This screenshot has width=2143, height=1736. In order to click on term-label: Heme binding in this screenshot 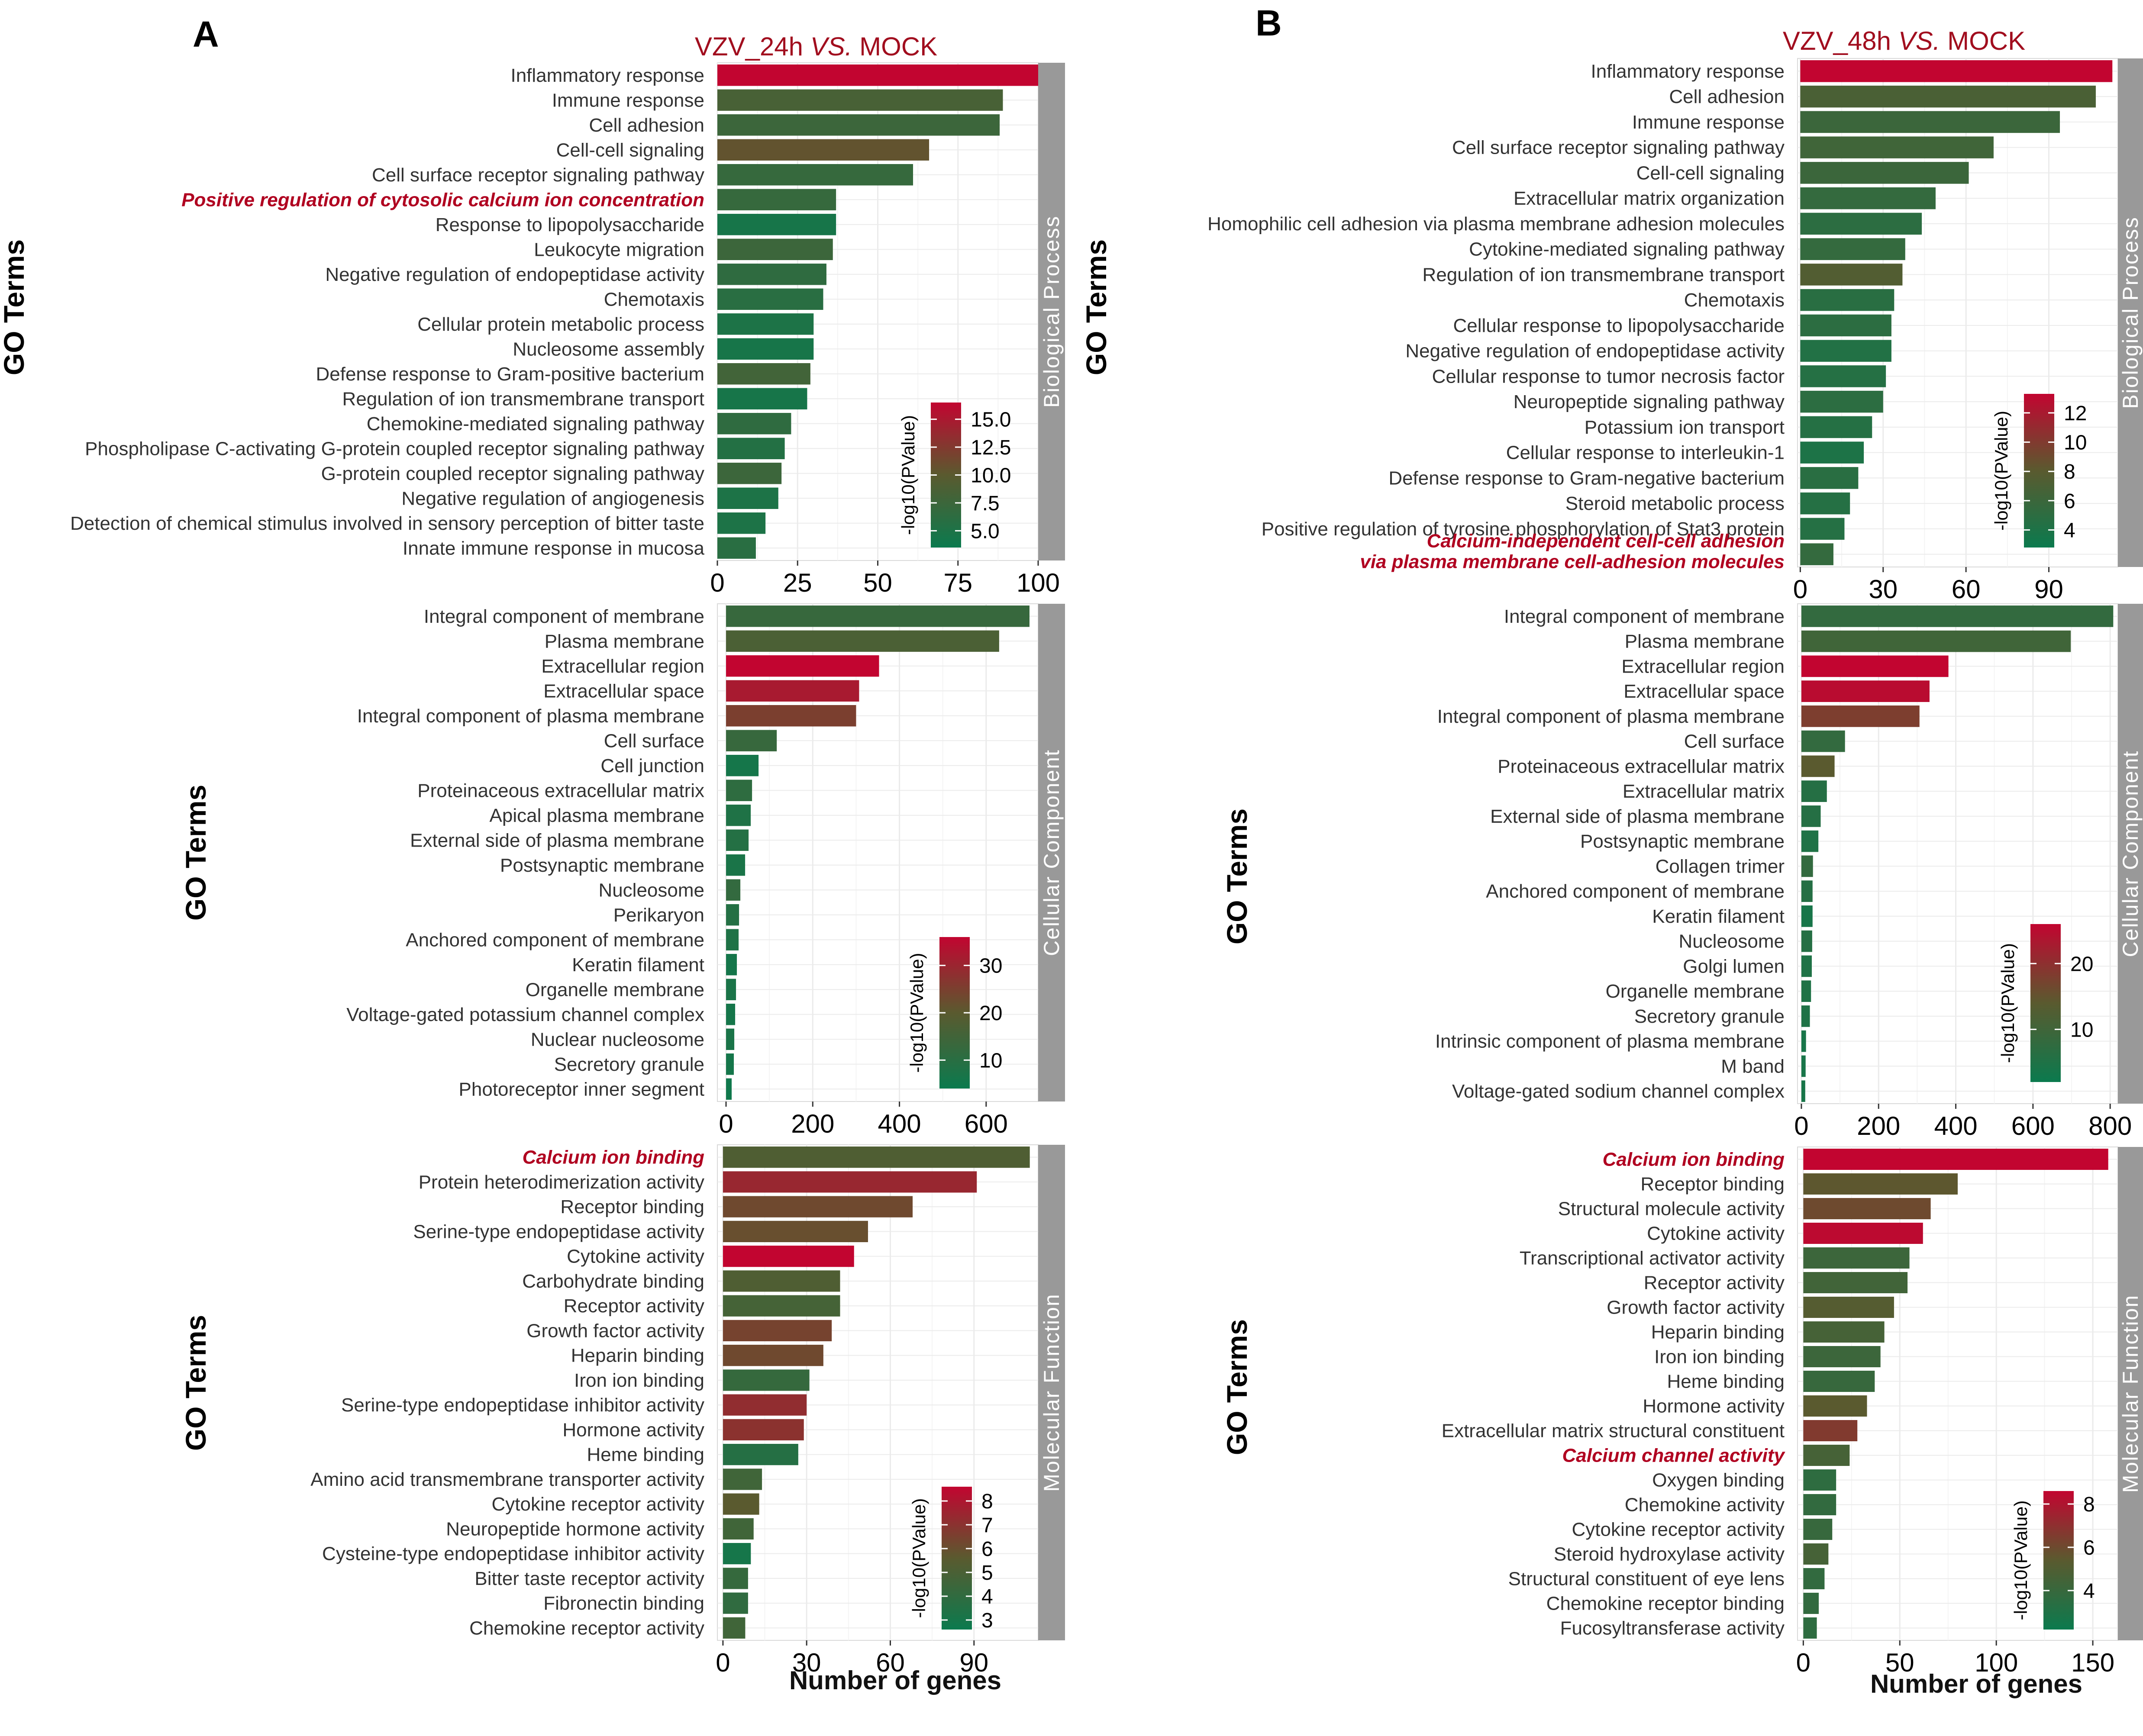, I will do `click(1726, 1381)`.